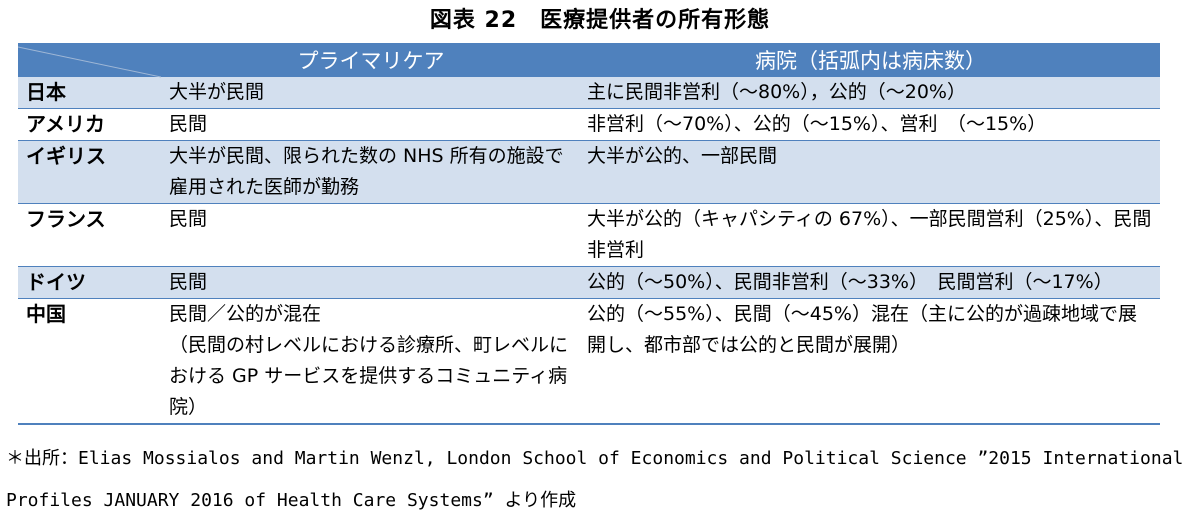 Image resolution: width=1200 pixels, height=524 pixels. What do you see at coordinates (371, 60) in the screenshot?
I see `header-primary-care: プライマリケア` at bounding box center [371, 60].